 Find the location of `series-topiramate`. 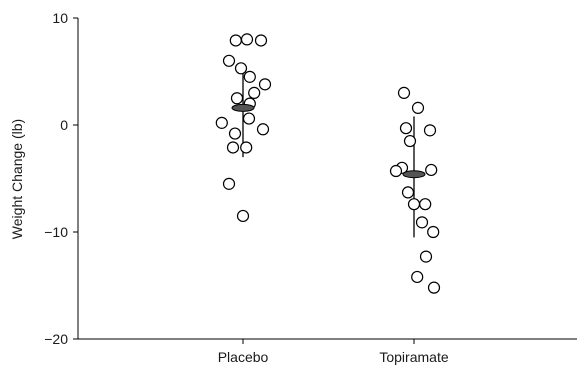

series-topiramate is located at coordinates (415, 190).